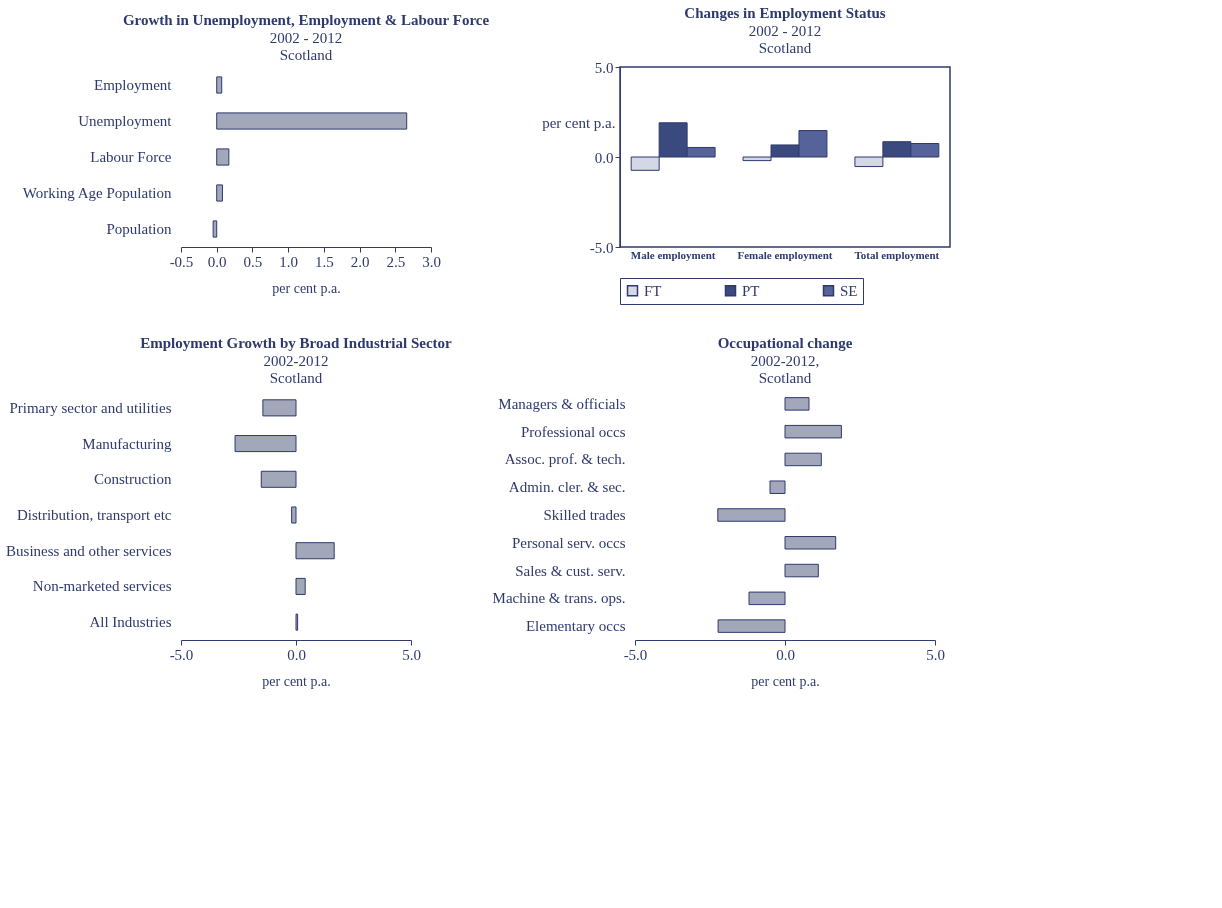 This screenshot has width=1222, height=908. I want to click on y-tick-label: Construction, so click(133, 479).